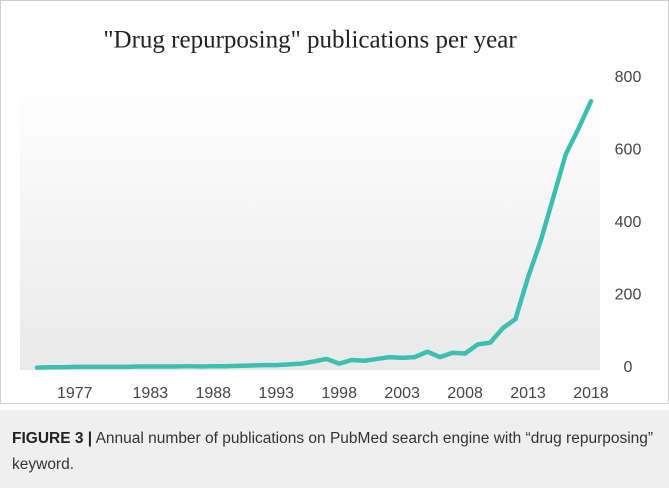 The height and width of the screenshot is (488, 669). I want to click on y-tick-label: 400, so click(628, 222).